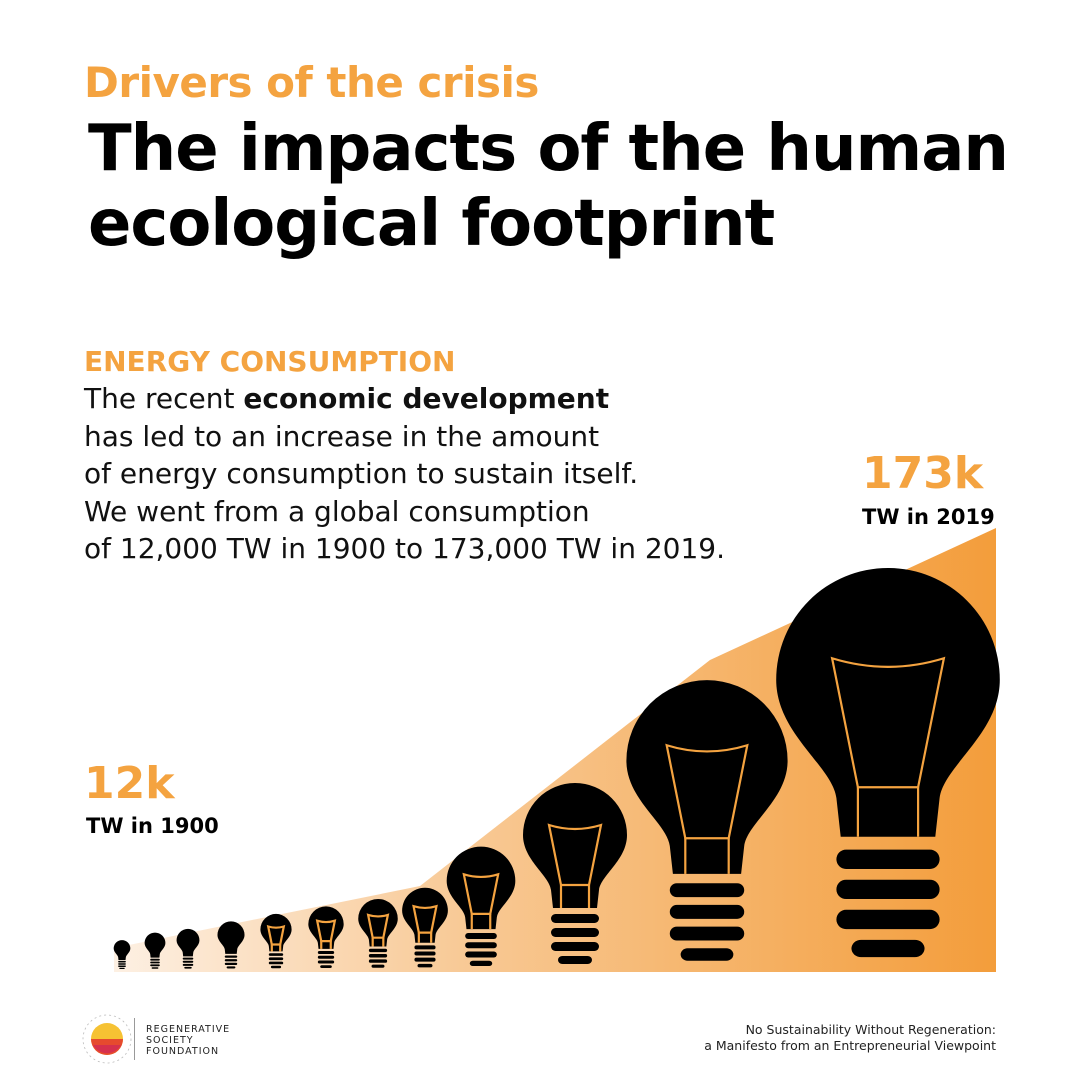  I want to click on sun-logo-icon, so click(107, 1039).